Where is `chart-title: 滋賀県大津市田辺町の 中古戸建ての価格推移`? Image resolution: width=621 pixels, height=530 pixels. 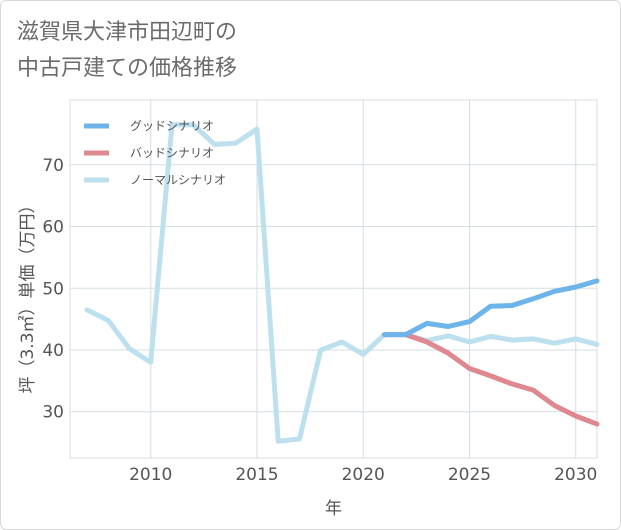 chart-title: 滋賀県大津市田辺町の 中古戸建ての価格推移 is located at coordinates (127, 51).